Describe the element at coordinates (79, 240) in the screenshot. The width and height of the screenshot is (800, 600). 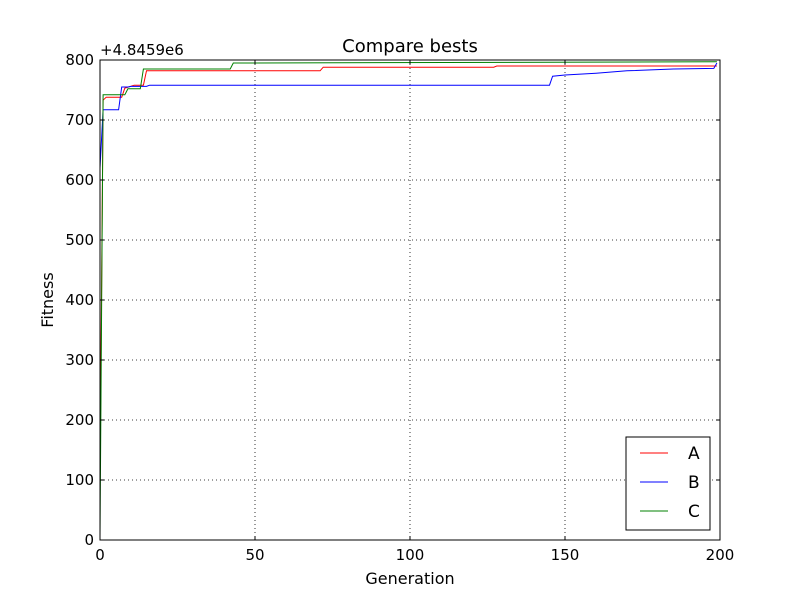
I see `y-tick-label: 500` at that location.